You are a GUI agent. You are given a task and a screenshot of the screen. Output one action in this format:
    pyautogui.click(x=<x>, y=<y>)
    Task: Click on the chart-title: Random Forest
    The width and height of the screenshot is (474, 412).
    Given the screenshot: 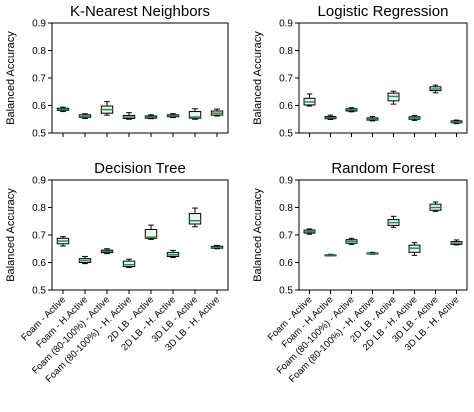 What is the action you would take?
    pyautogui.click(x=383, y=168)
    